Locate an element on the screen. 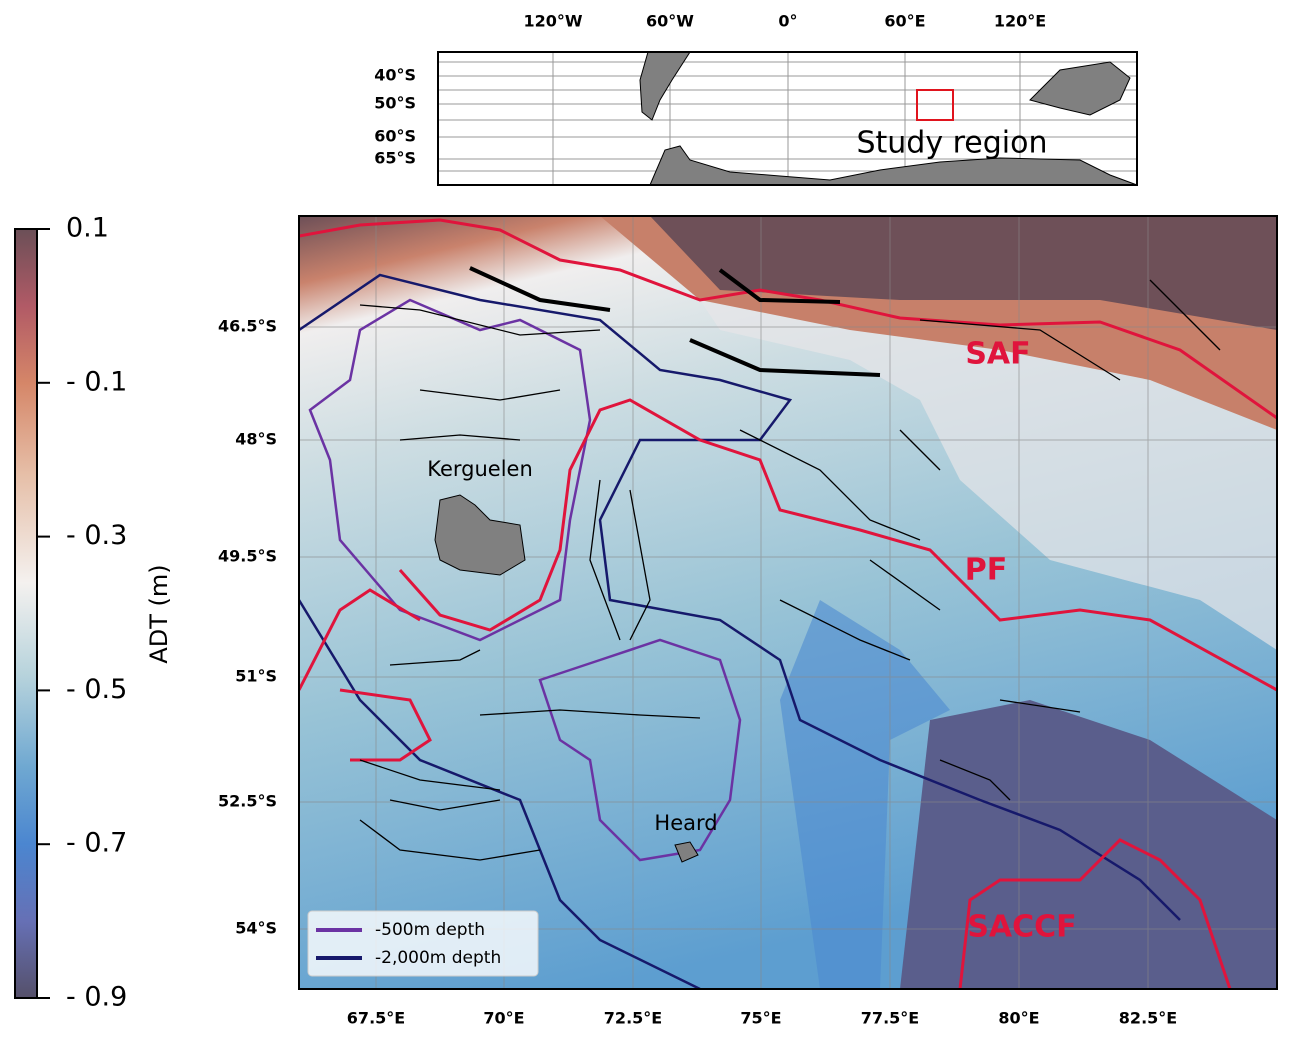 The image size is (1293, 1043). inset-y-tick-label: 40°S is located at coordinates (395, 75).